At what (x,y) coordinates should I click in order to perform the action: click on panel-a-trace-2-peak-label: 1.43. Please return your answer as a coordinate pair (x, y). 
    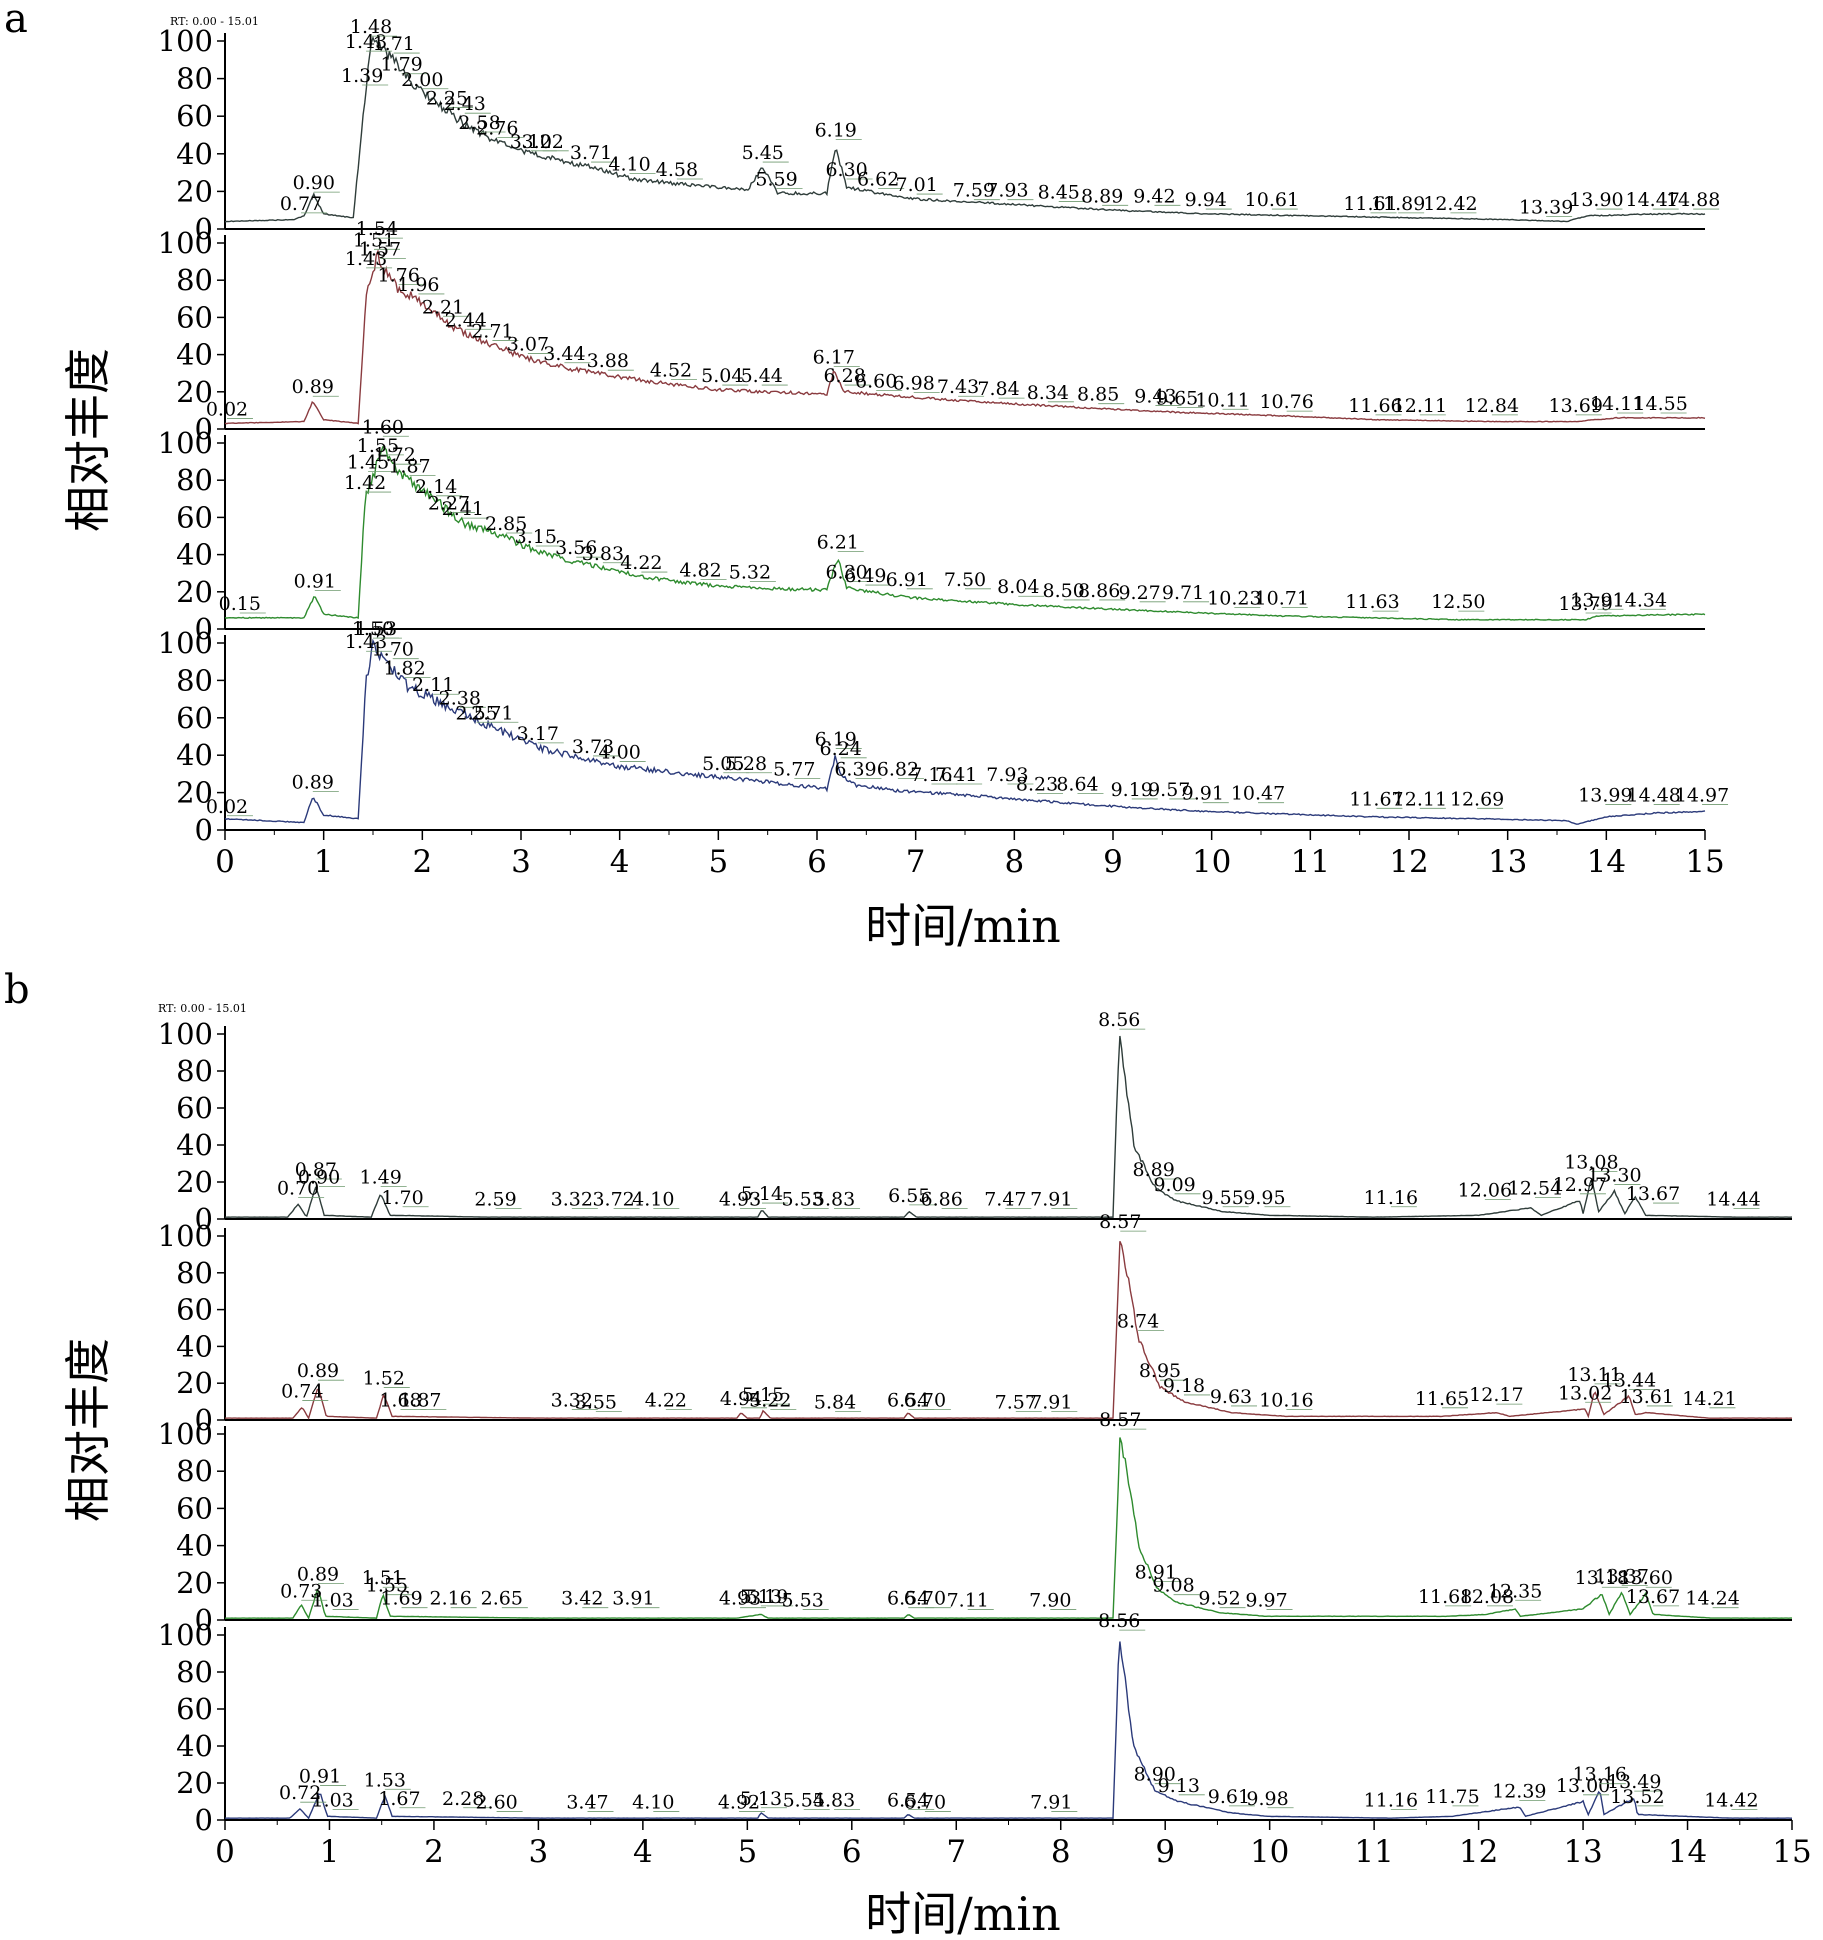
    Looking at the image, I should click on (366, 259).